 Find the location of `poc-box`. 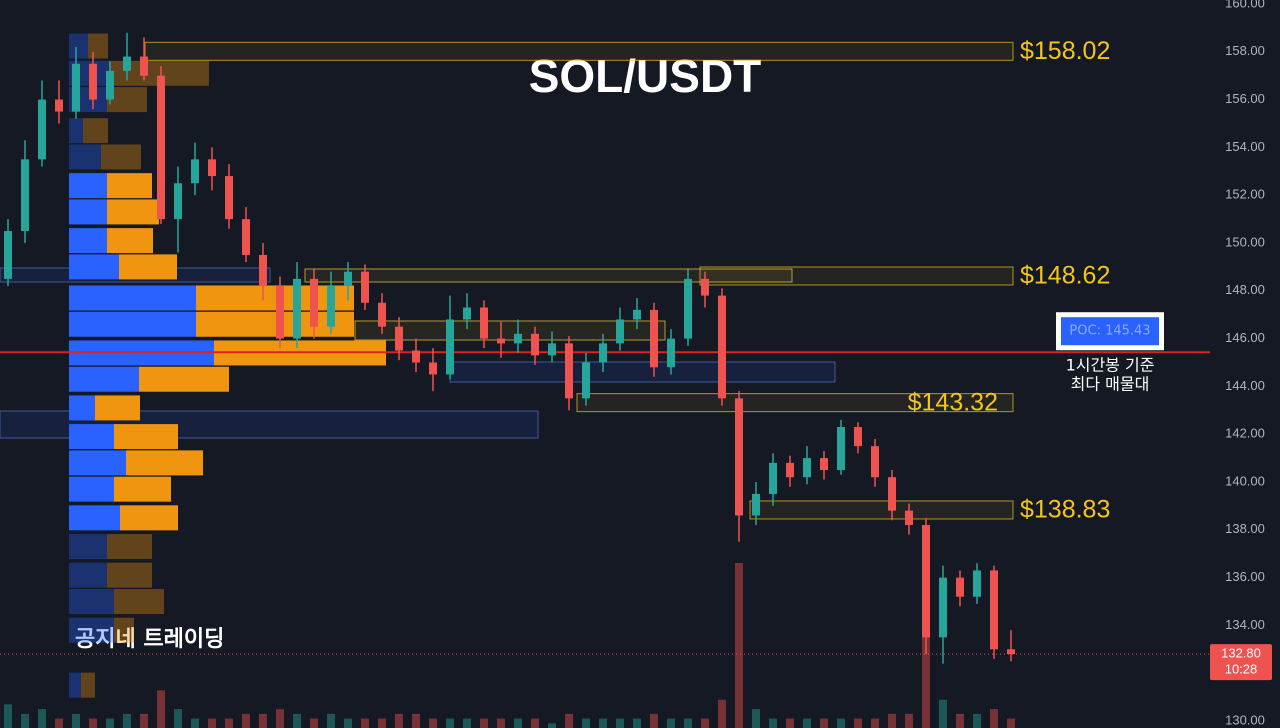

poc-box is located at coordinates (1110, 331).